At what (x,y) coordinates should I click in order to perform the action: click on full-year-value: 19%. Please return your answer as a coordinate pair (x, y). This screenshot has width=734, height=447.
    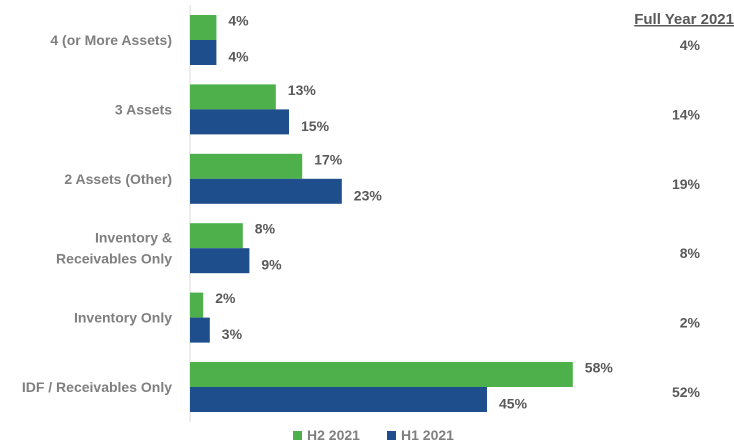
    Looking at the image, I should click on (686, 184).